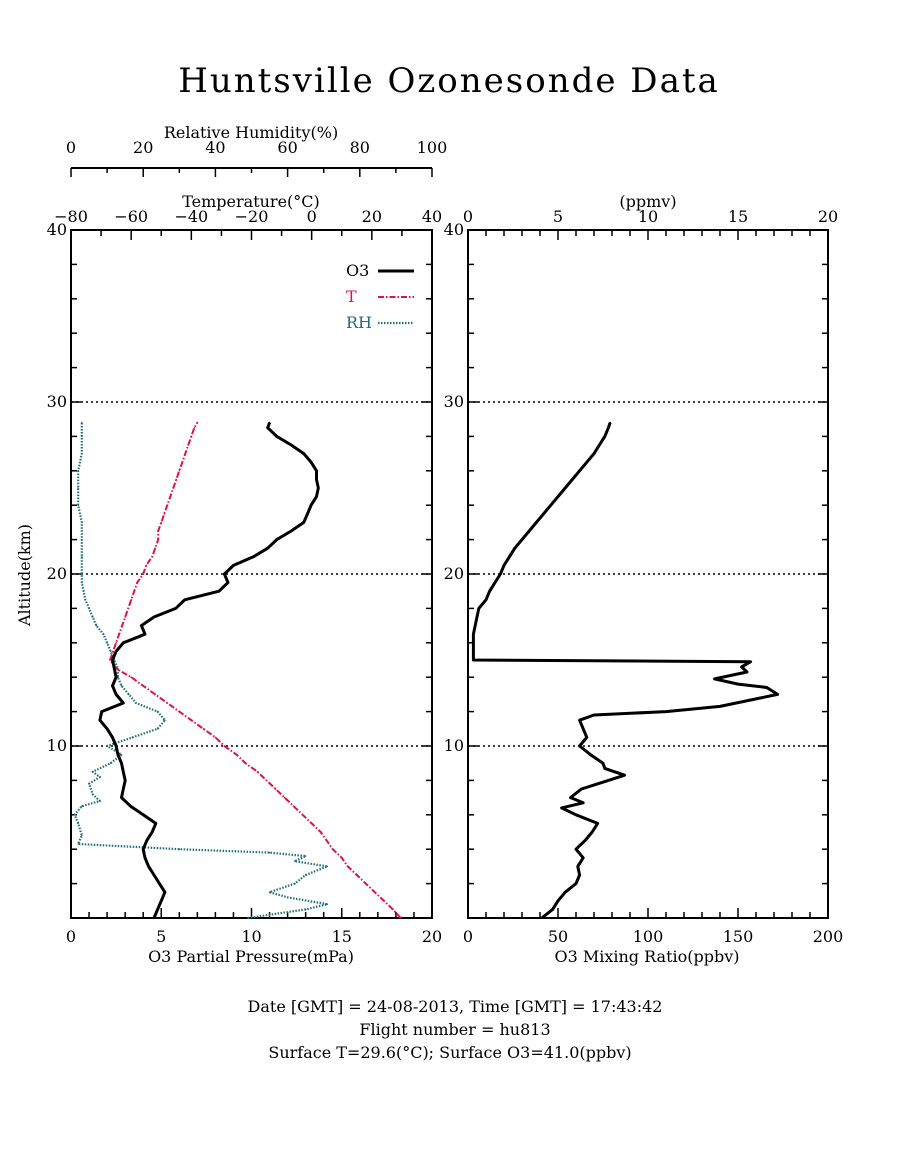 The image size is (900, 1150). Describe the element at coordinates (828, 936) in the screenshot. I see `x-tick-label: 200` at that location.